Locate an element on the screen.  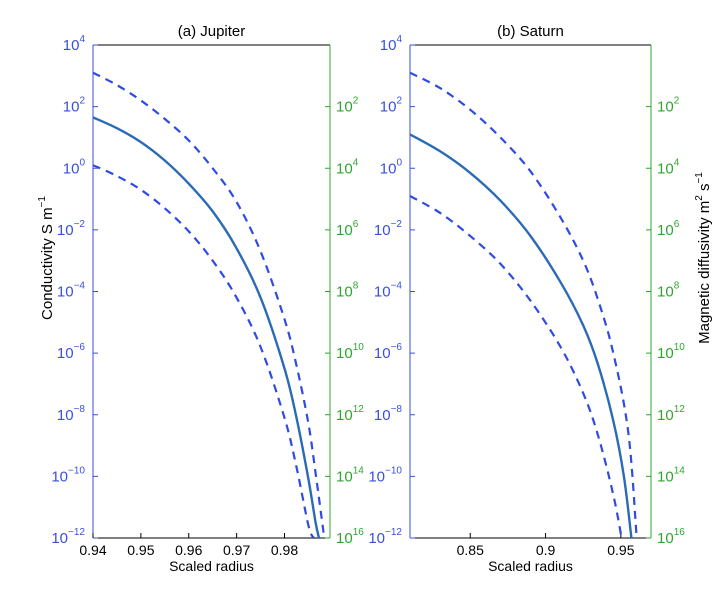
jupiter-left-tick-label: 10⁻¹² is located at coordinates (68, 537).